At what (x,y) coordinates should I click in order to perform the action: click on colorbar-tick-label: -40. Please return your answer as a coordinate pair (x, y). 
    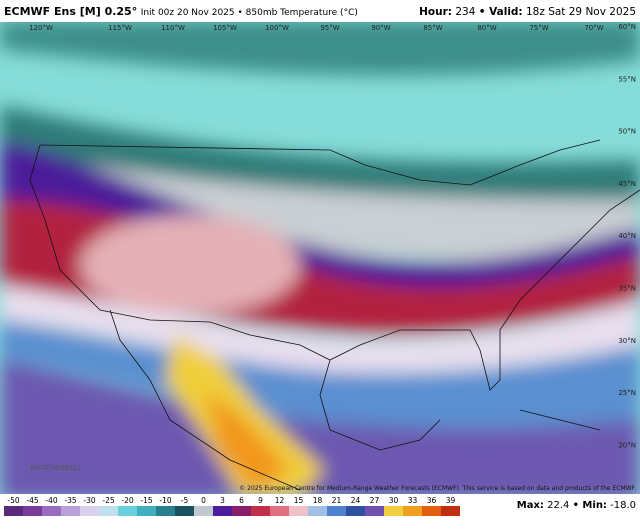
    Looking at the image, I should click on (51, 500).